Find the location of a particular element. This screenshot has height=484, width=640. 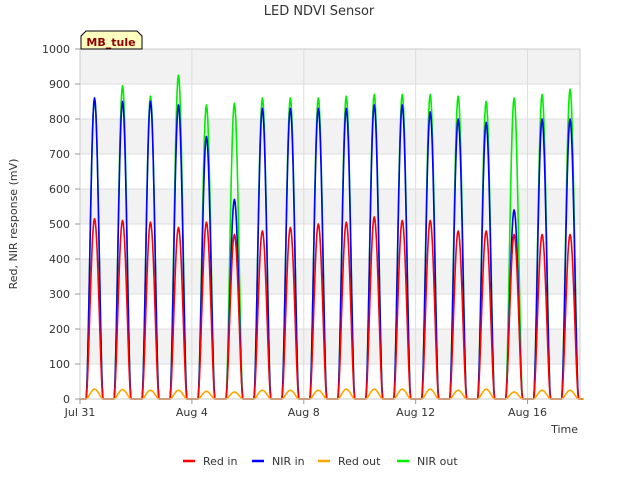

y-axis-ticks: 0 100 200 300 400 500 600 700 800 900 1000 is located at coordinates (61, 224).